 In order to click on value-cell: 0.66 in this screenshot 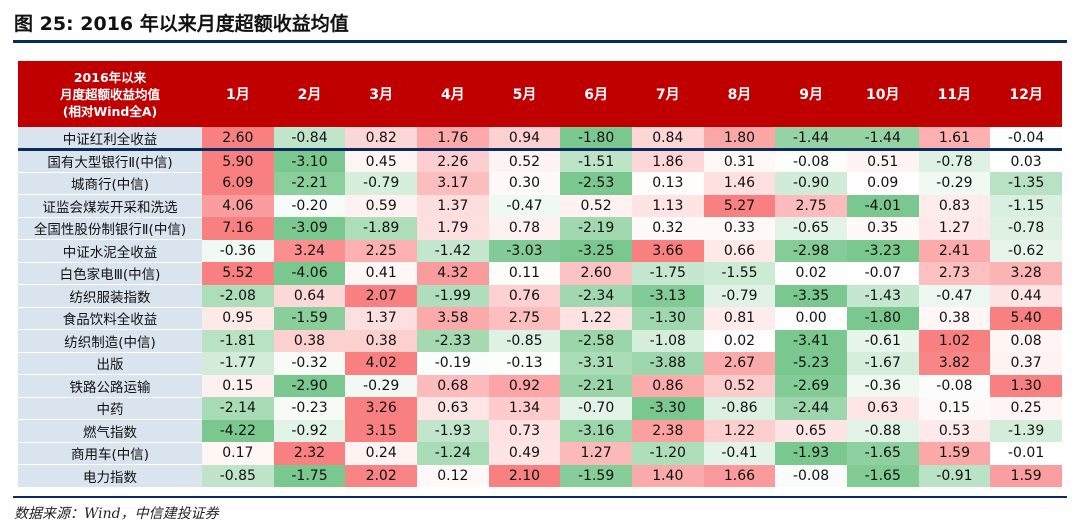, I will do `click(739, 250)`.